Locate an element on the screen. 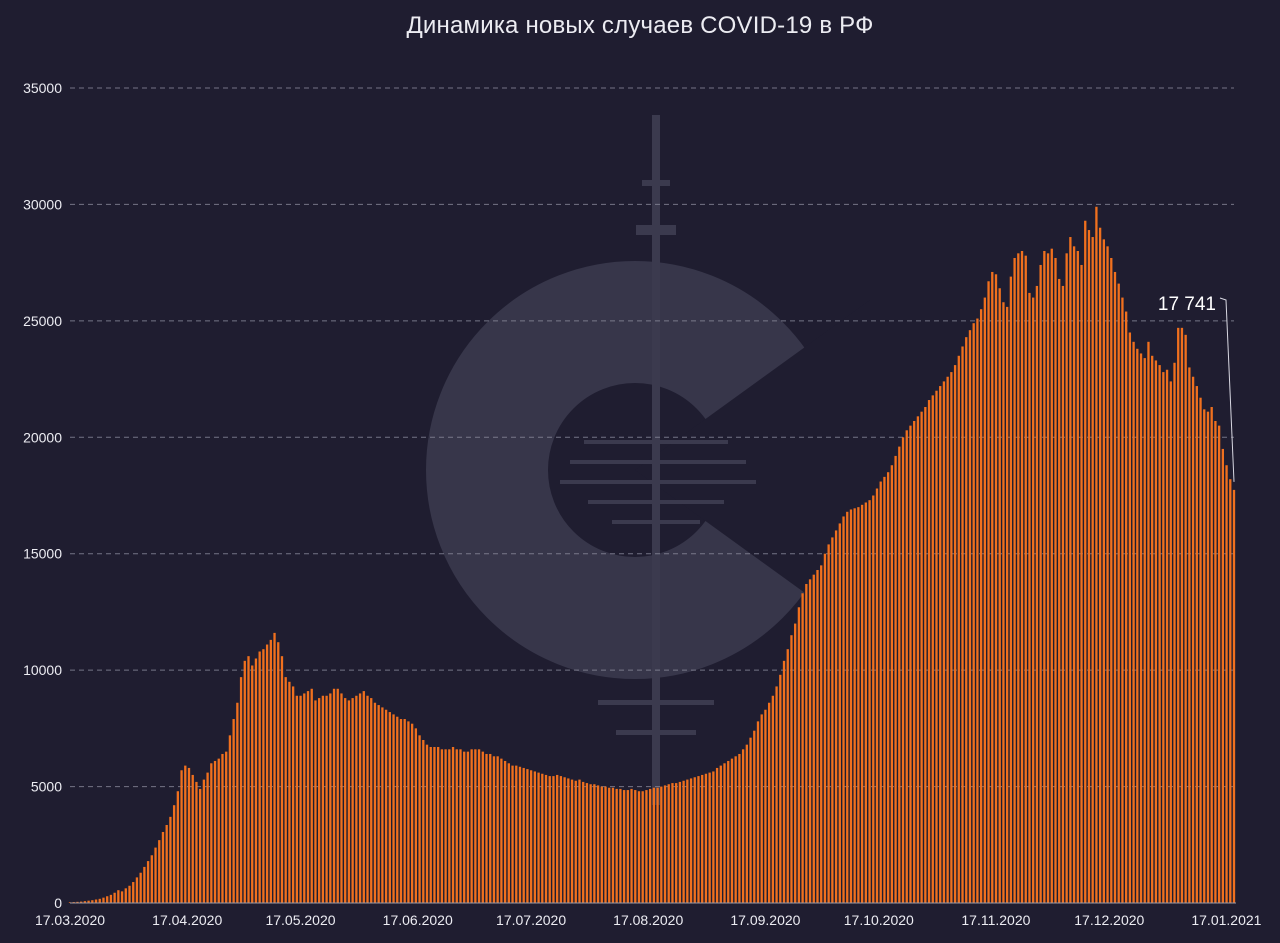 This screenshot has width=1280, height=943. y-tick-label: 10000 is located at coordinates (42, 670).